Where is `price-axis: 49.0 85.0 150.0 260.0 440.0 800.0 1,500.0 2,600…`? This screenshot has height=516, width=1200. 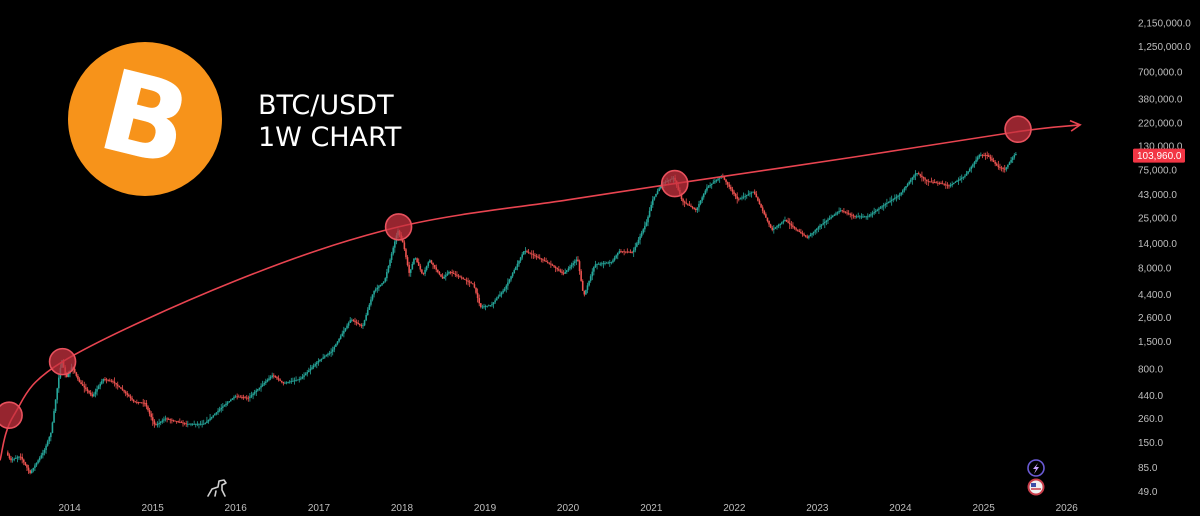 price-axis: 49.0 85.0 150.0 260.0 440.0 800.0 1,500.0 2,600… is located at coordinates (1164, 258).